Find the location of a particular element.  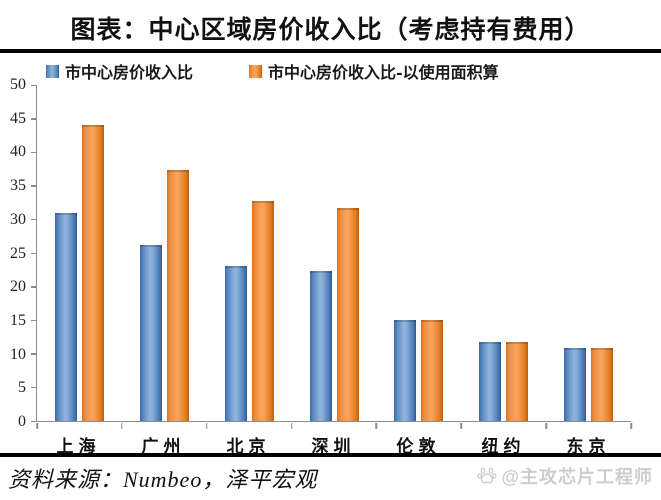

x-axis-label: 伦敦 is located at coordinates (418, 447).